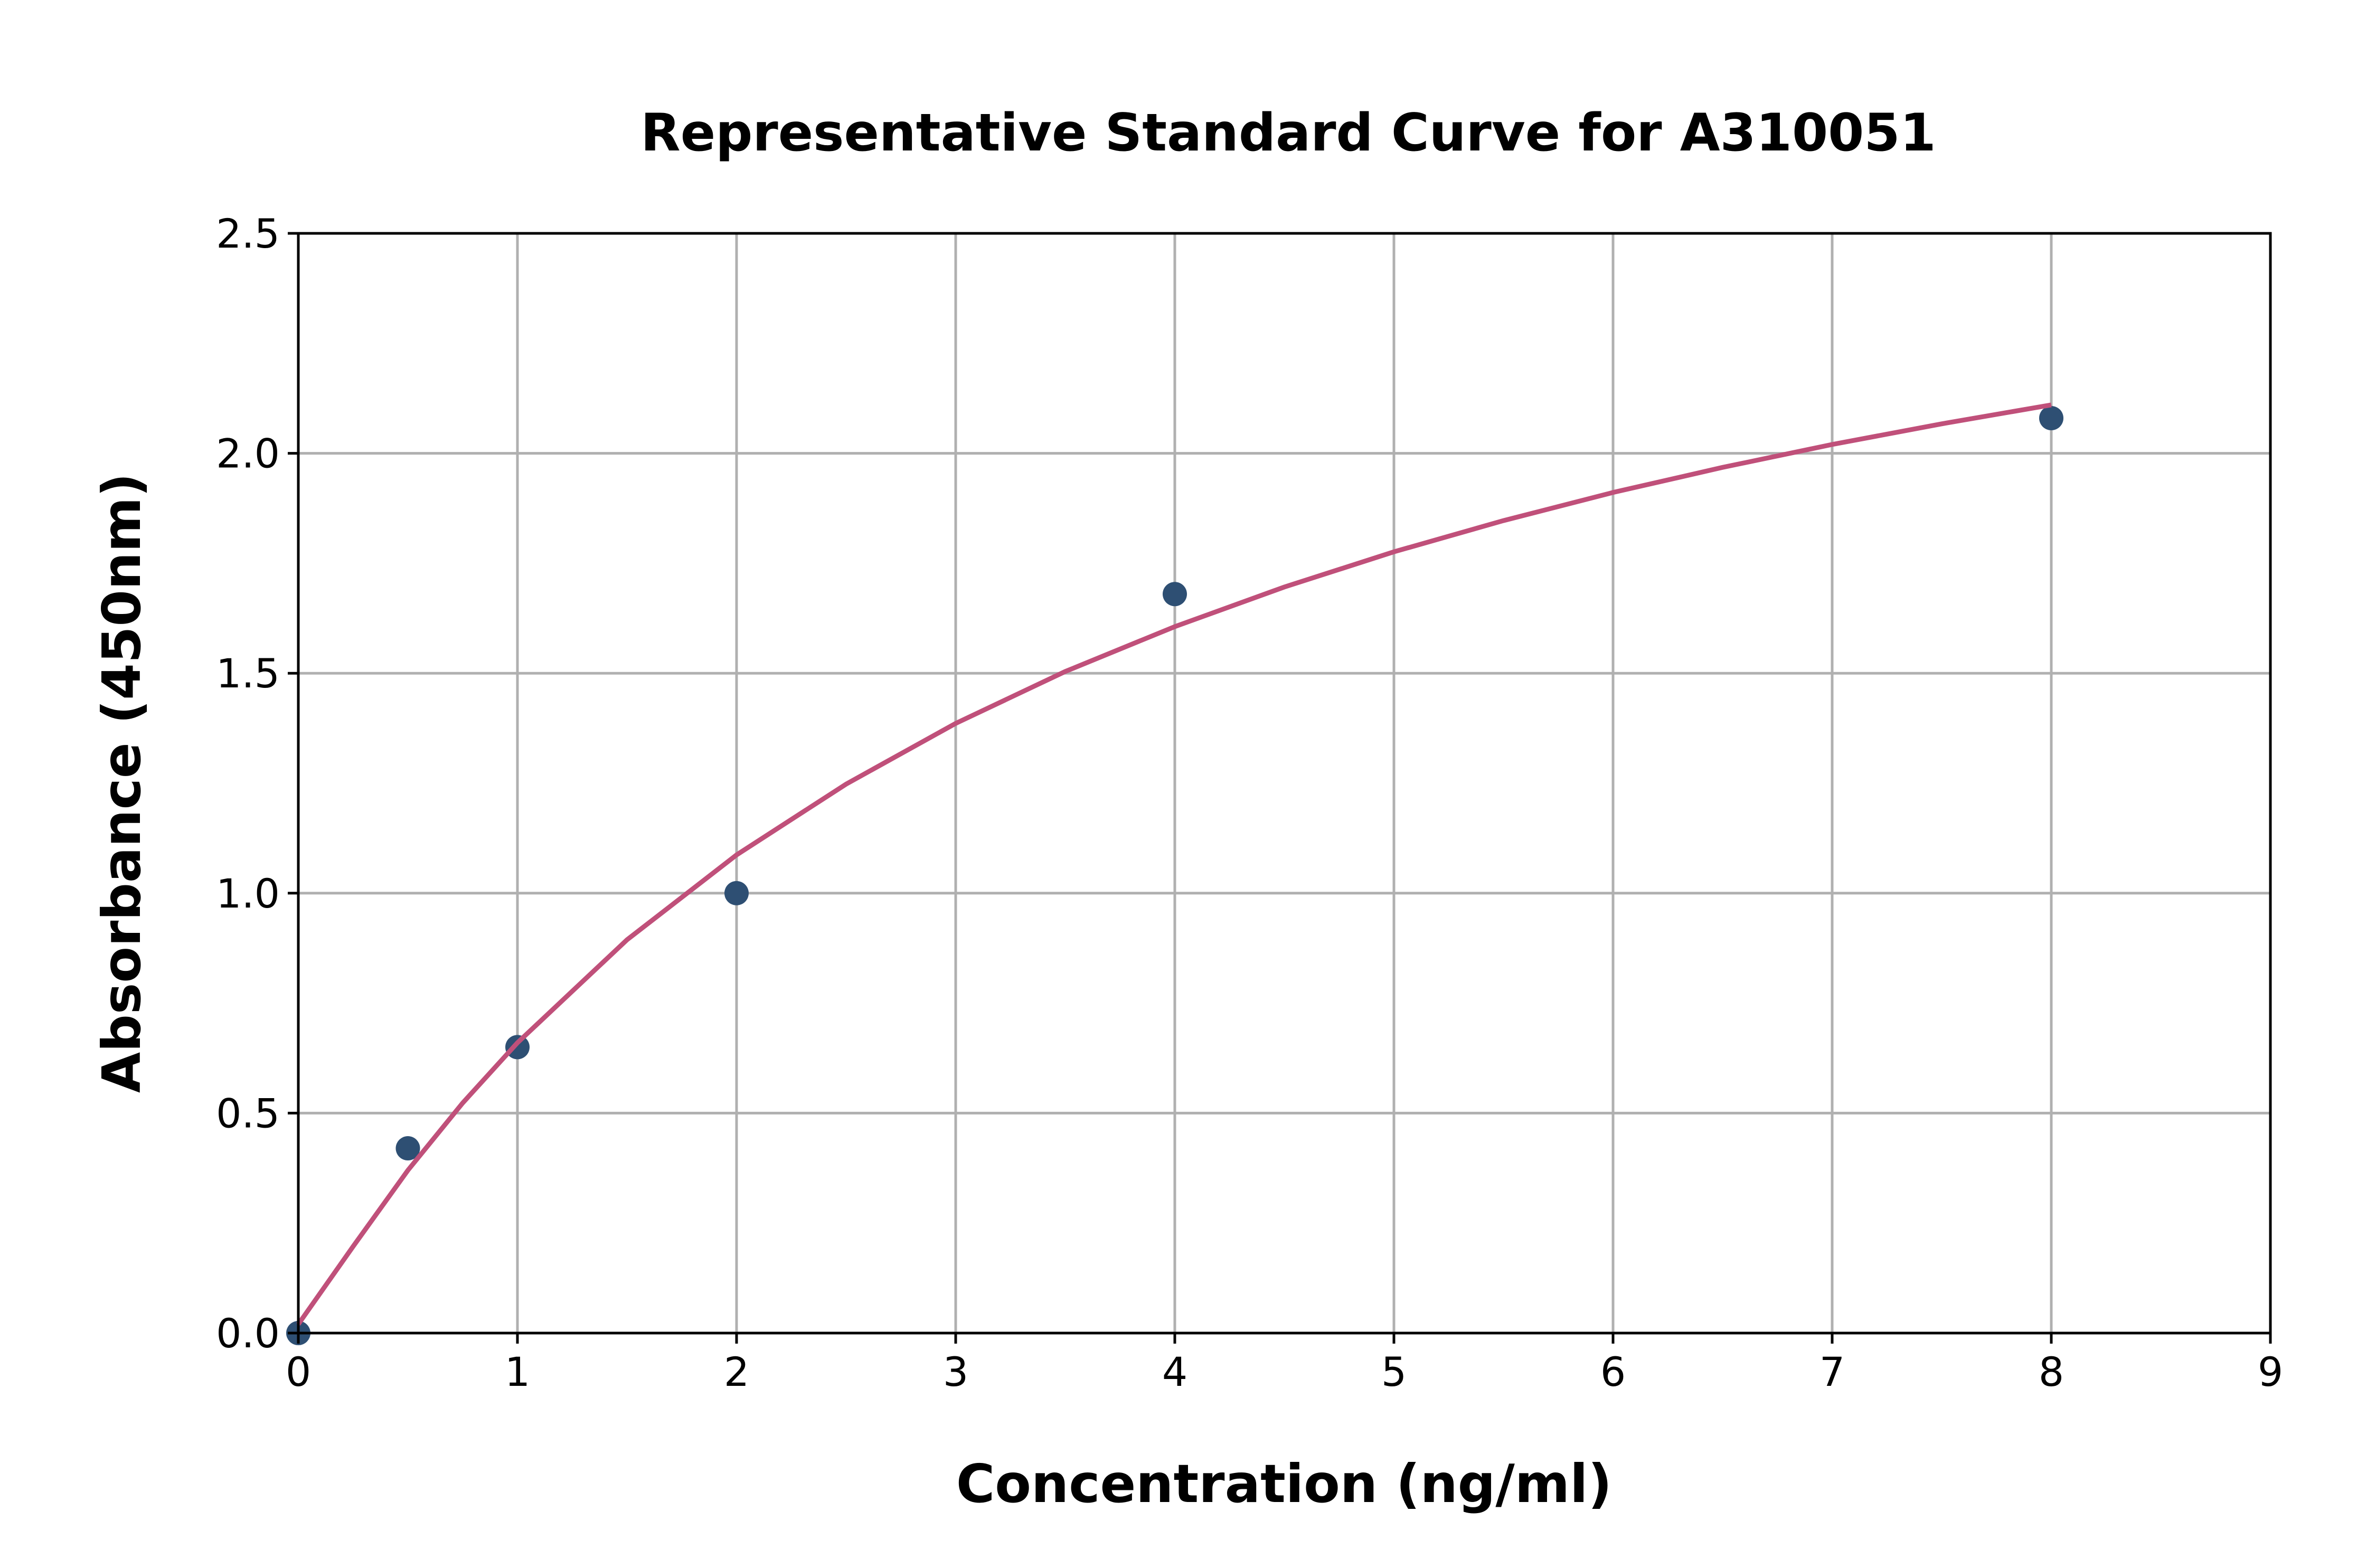 This screenshot has height=1568, width=2376. I want to click on x-tick-label: 3, so click(956, 1371).